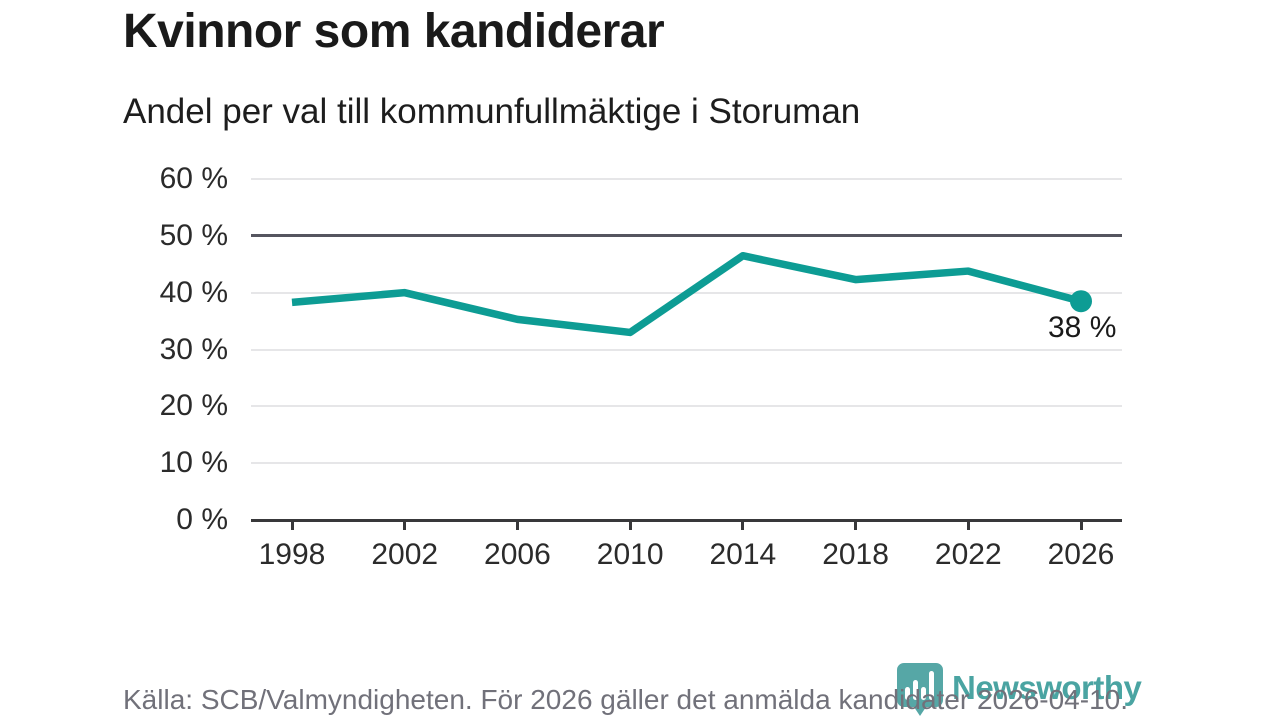  What do you see at coordinates (968, 554) in the screenshot?
I see `x-tick-label: 2022` at bounding box center [968, 554].